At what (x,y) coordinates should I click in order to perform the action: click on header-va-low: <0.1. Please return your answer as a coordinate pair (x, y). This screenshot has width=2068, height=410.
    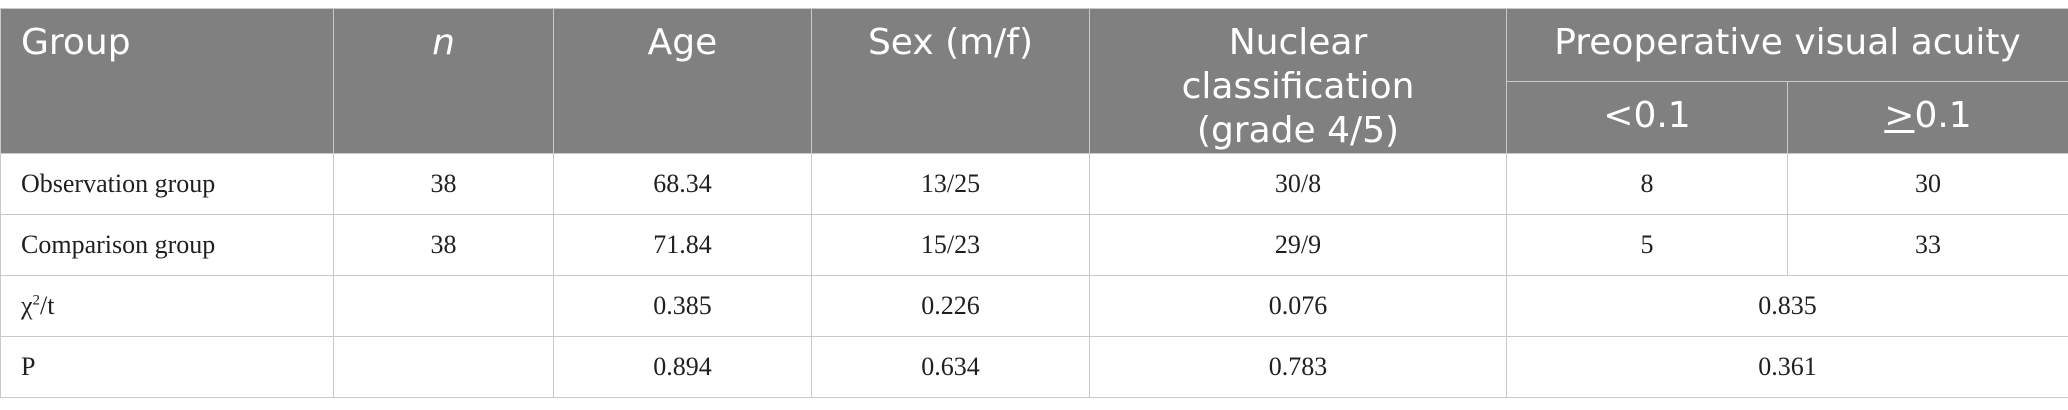
    Looking at the image, I should click on (1647, 117).